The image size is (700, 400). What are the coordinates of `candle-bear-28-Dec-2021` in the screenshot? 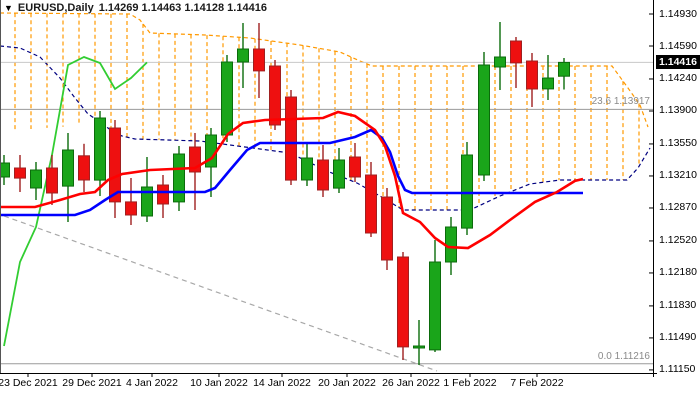 It's located at (52, 180).